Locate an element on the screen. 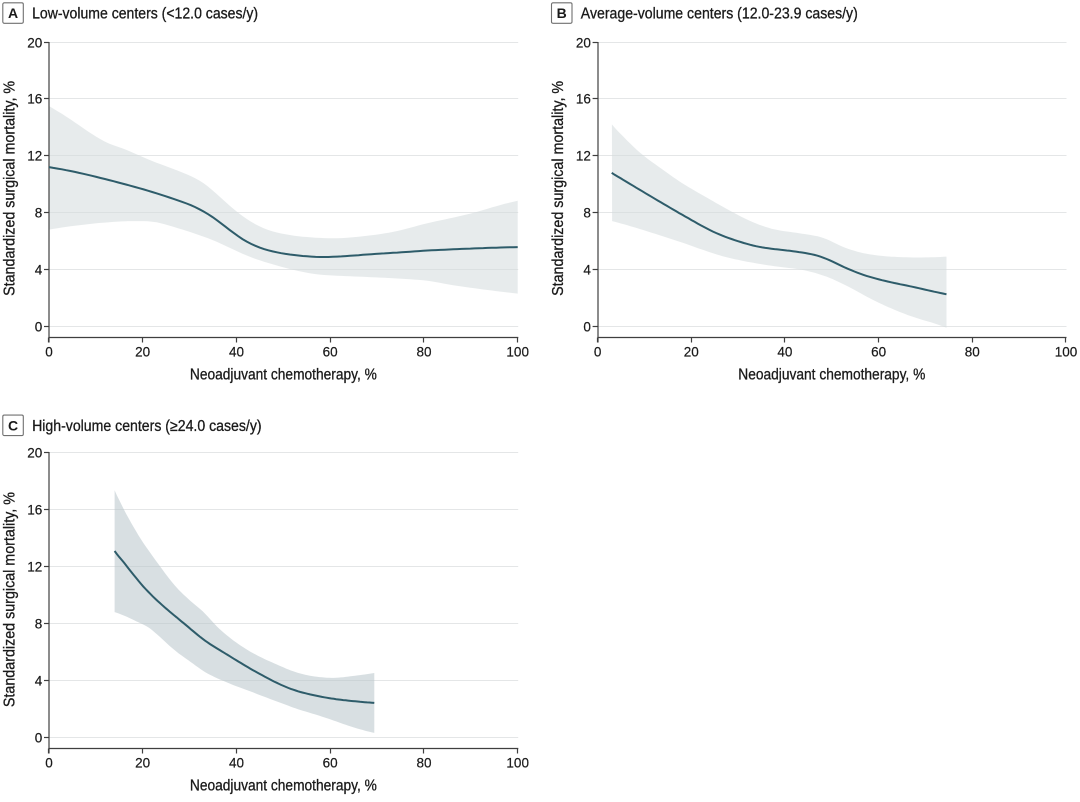 The width and height of the screenshot is (1080, 802). svg-text: A is located at coordinates (13, 13).